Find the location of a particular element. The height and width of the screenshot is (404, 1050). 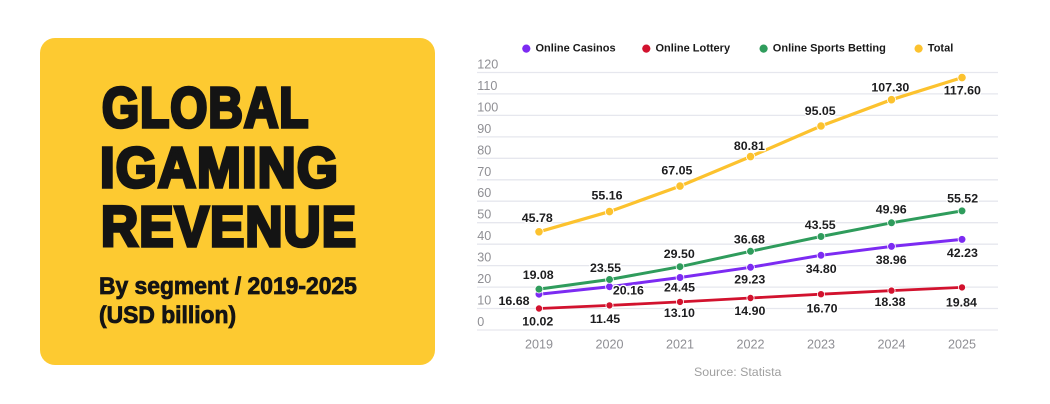

svg-text: 107.30 is located at coordinates (890, 88).